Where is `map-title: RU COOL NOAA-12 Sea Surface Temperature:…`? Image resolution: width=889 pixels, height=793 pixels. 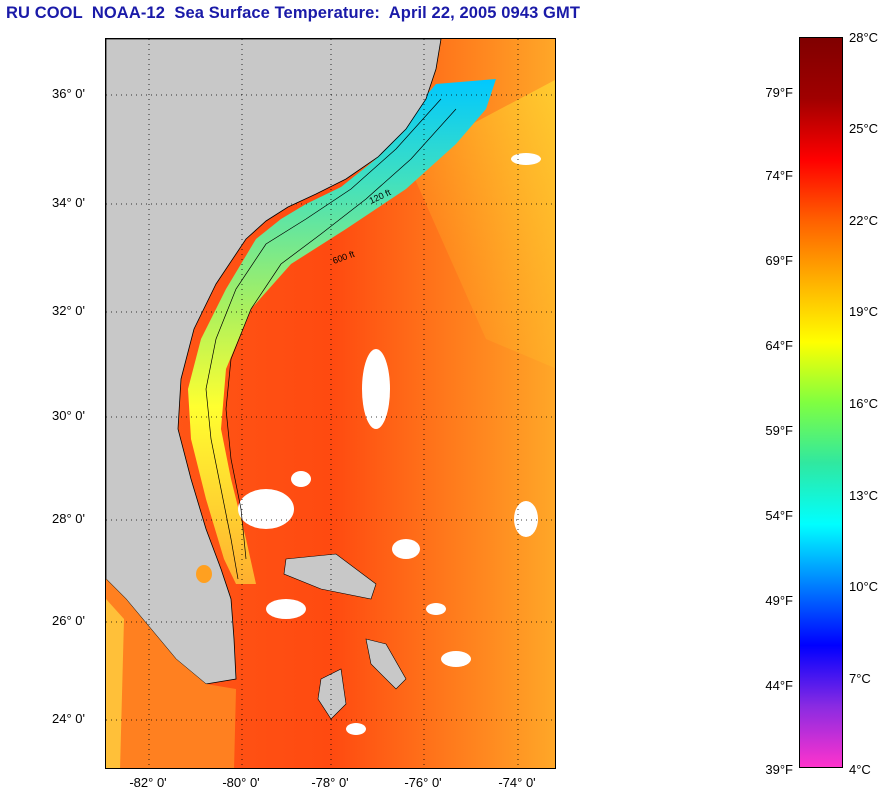 map-title: RU COOL NOAA-12 Sea Surface Temperature:… is located at coordinates (293, 13).